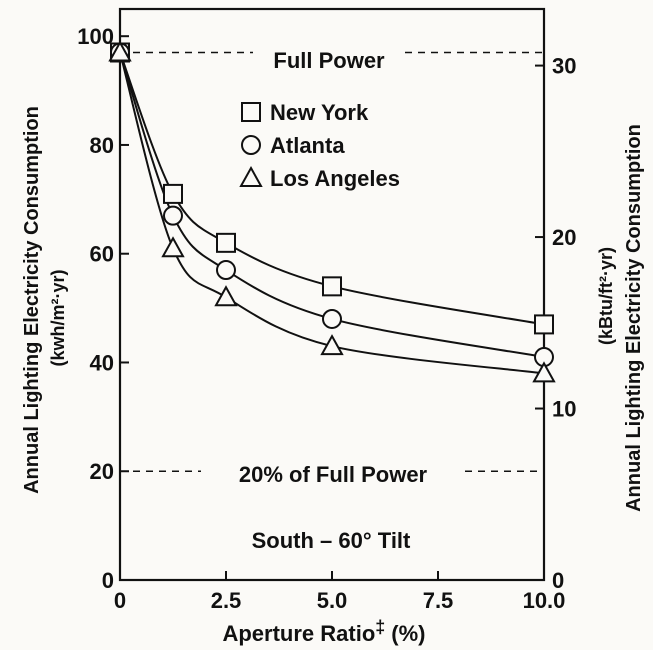 The width and height of the screenshot is (653, 650). I want to click on y-tick-label-0: 0, so click(108, 580).